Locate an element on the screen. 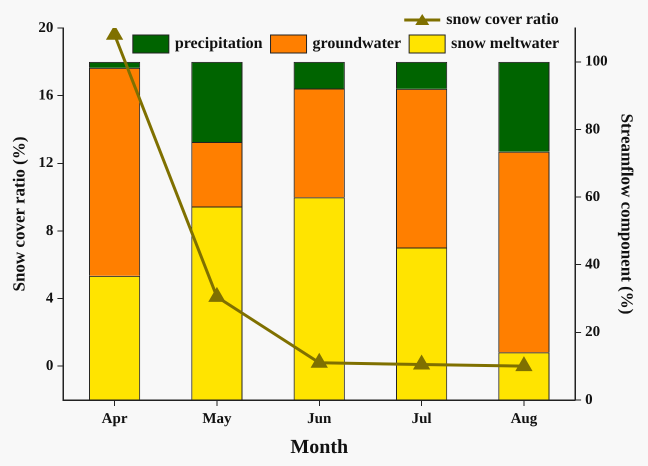  x-tick-label: May is located at coordinates (217, 418).